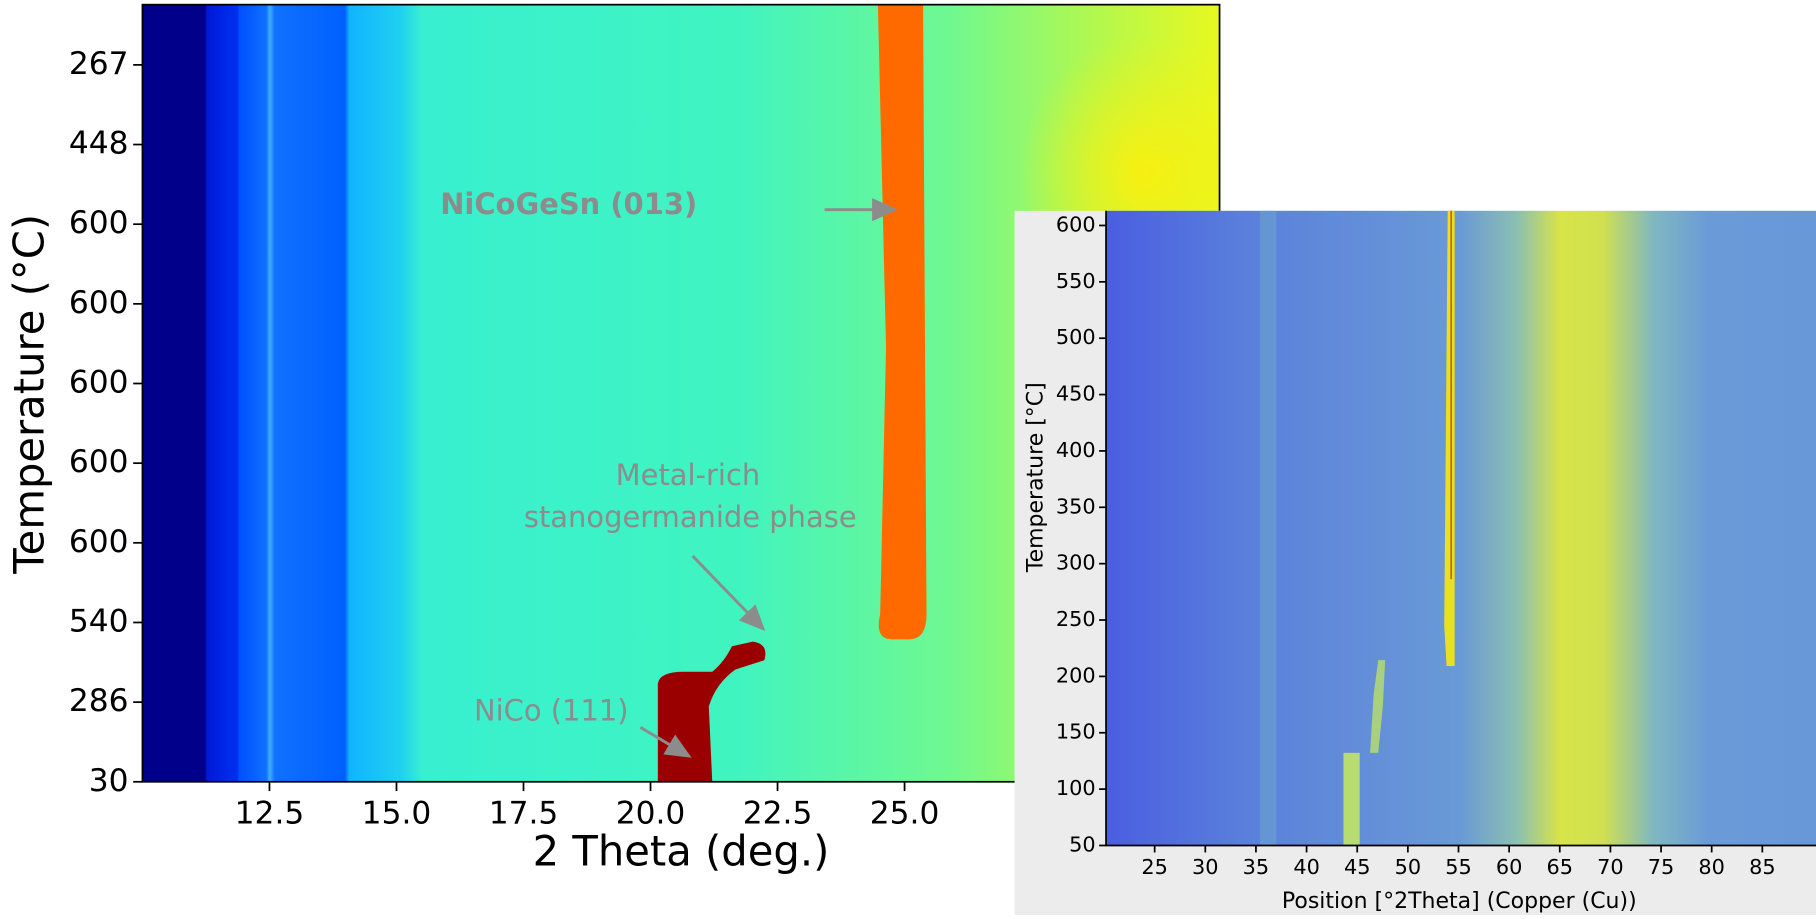 The height and width of the screenshot is (919, 1816). Describe the element at coordinates (905, 814) in the screenshot. I see `x-tick-label: 25.0` at that location.